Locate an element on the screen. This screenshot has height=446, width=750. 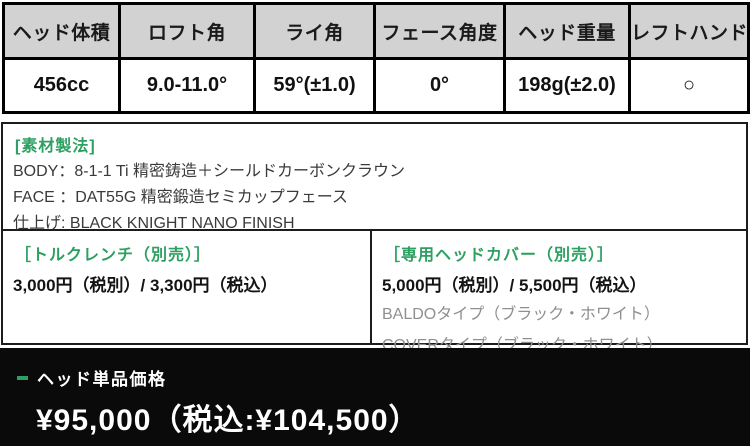
header-lie-angle: ライ角 is located at coordinates (314, 31).